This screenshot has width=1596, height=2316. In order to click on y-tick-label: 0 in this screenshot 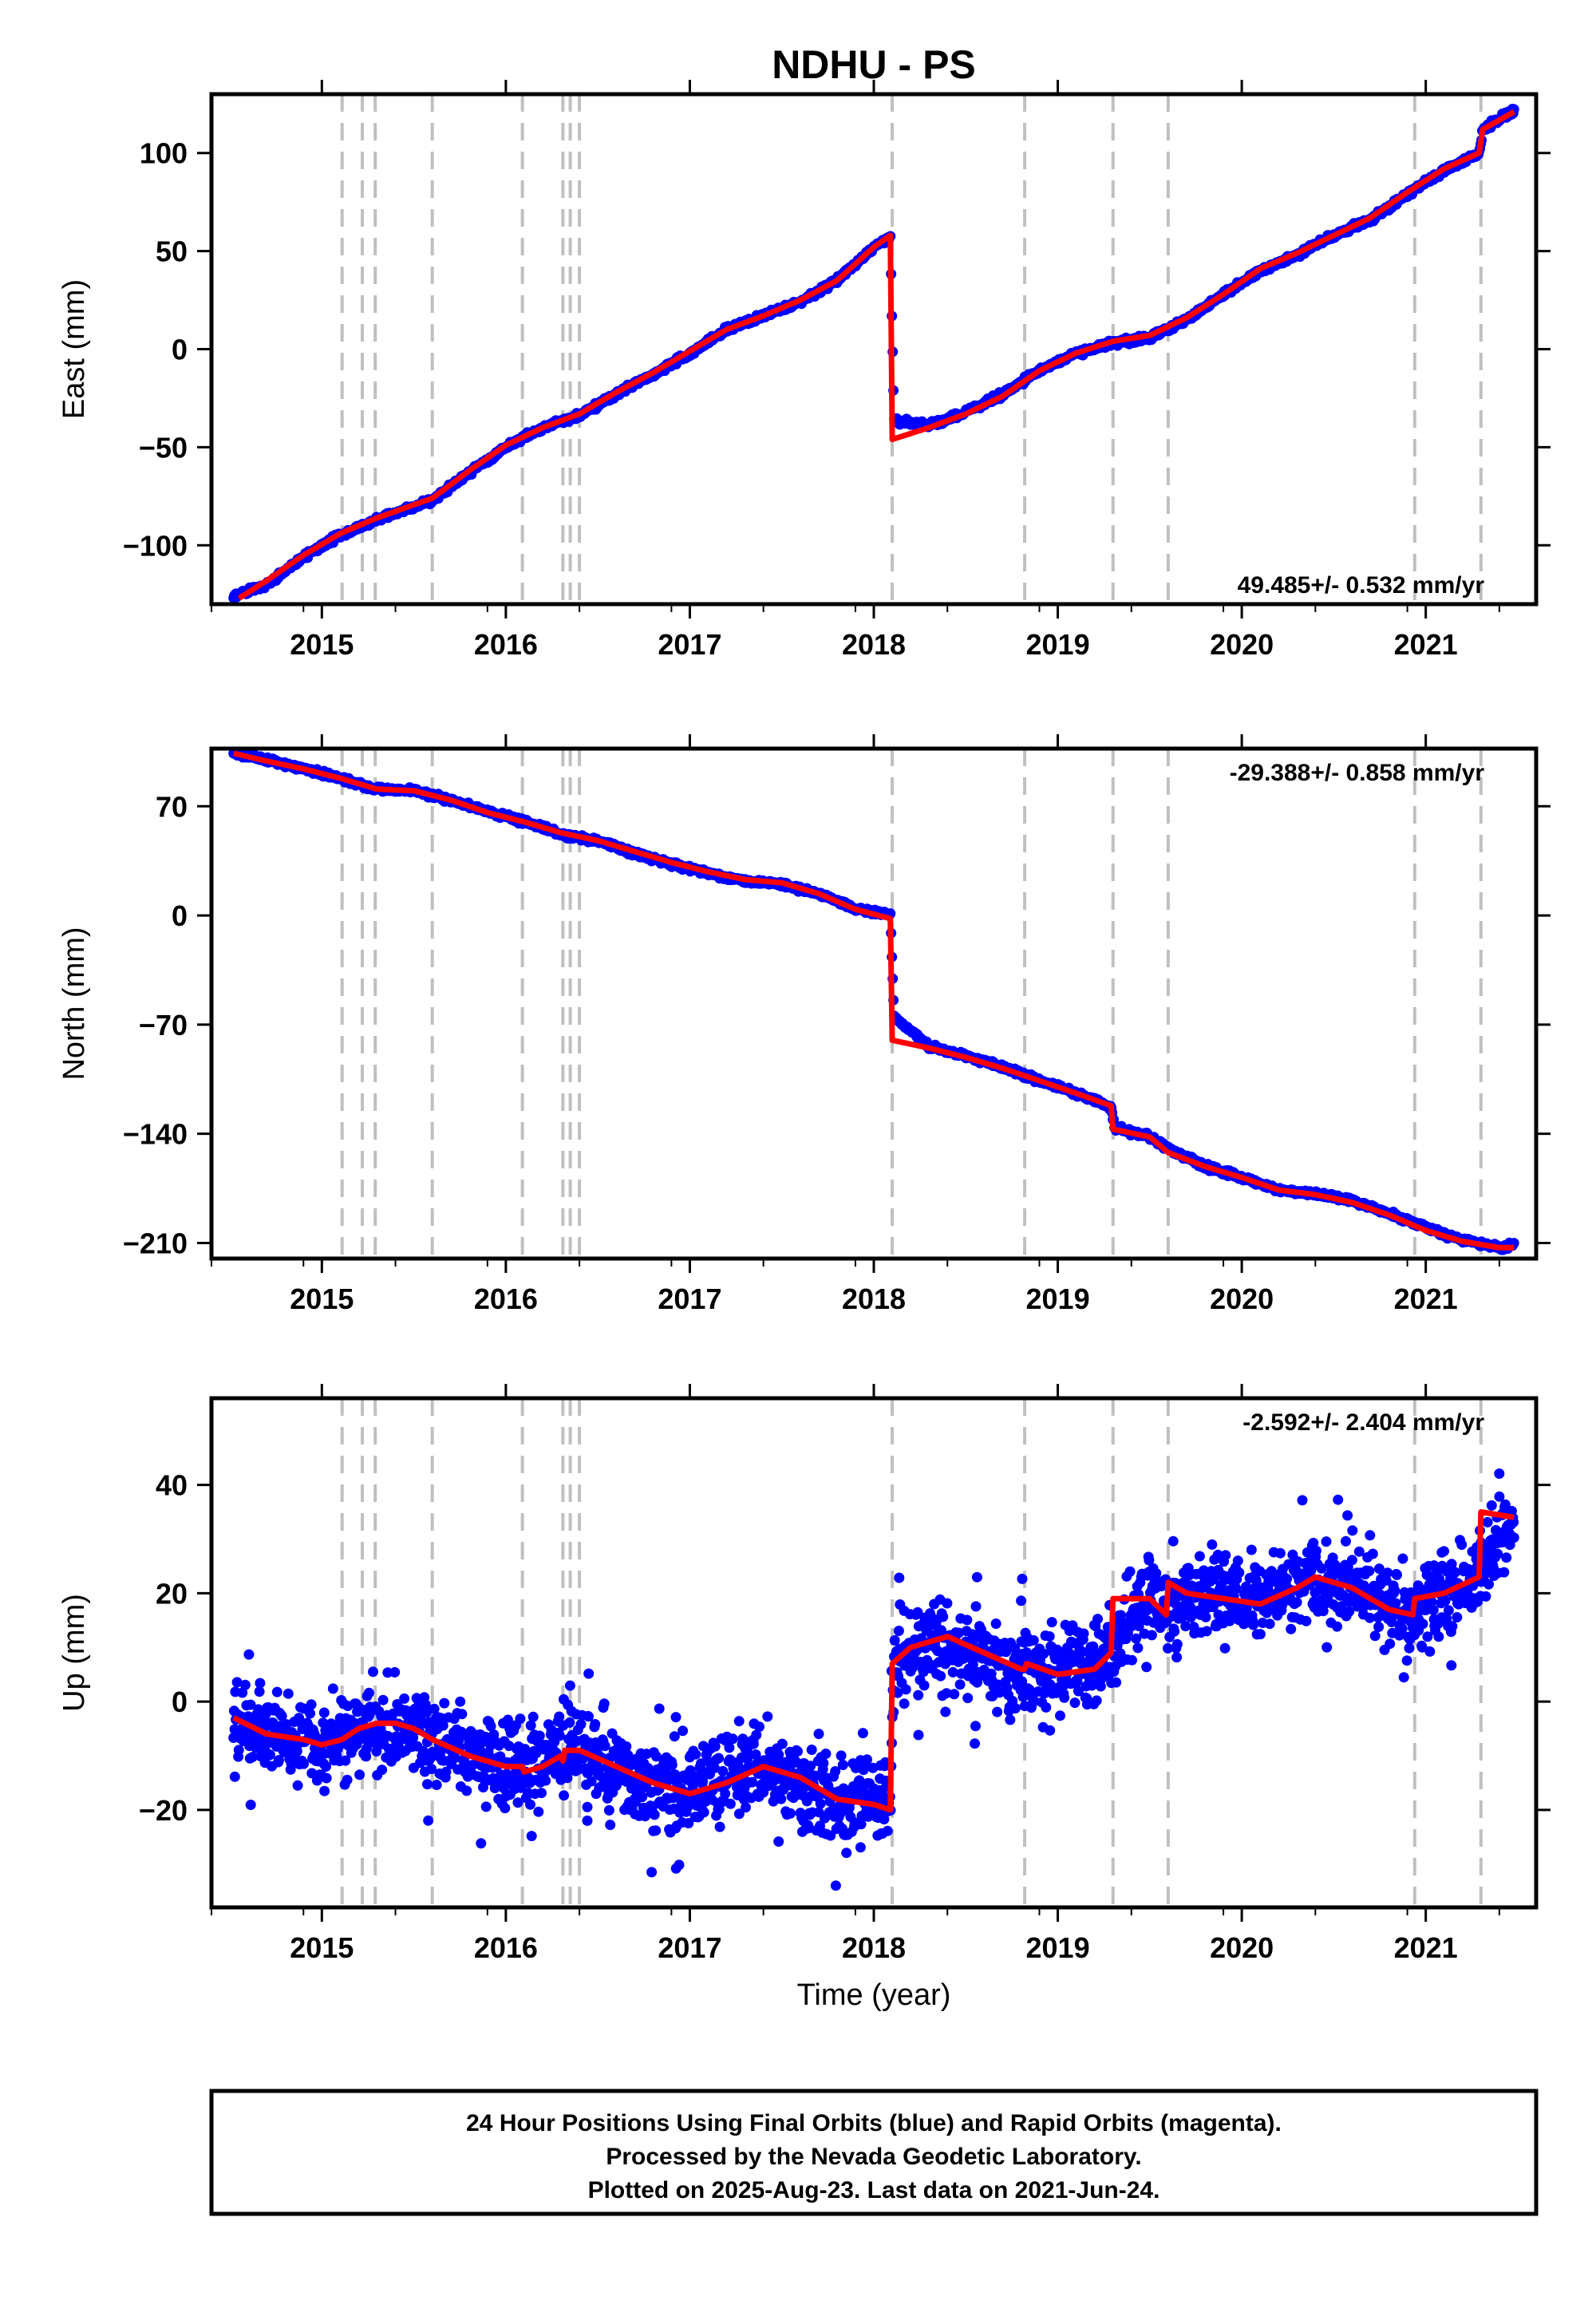, I will do `click(180, 915)`.